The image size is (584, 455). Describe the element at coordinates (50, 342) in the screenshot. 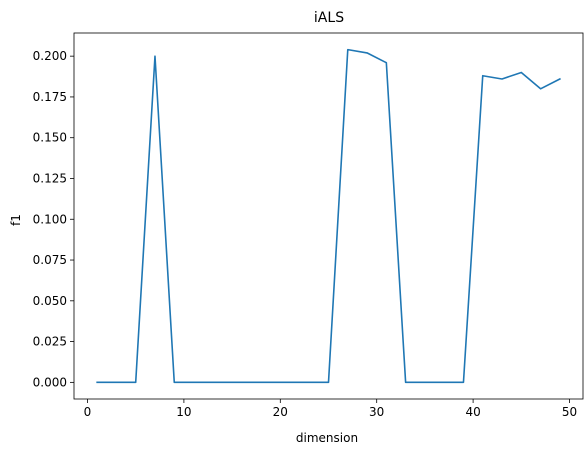

I see `y-tick-label: 0.025` at that location.